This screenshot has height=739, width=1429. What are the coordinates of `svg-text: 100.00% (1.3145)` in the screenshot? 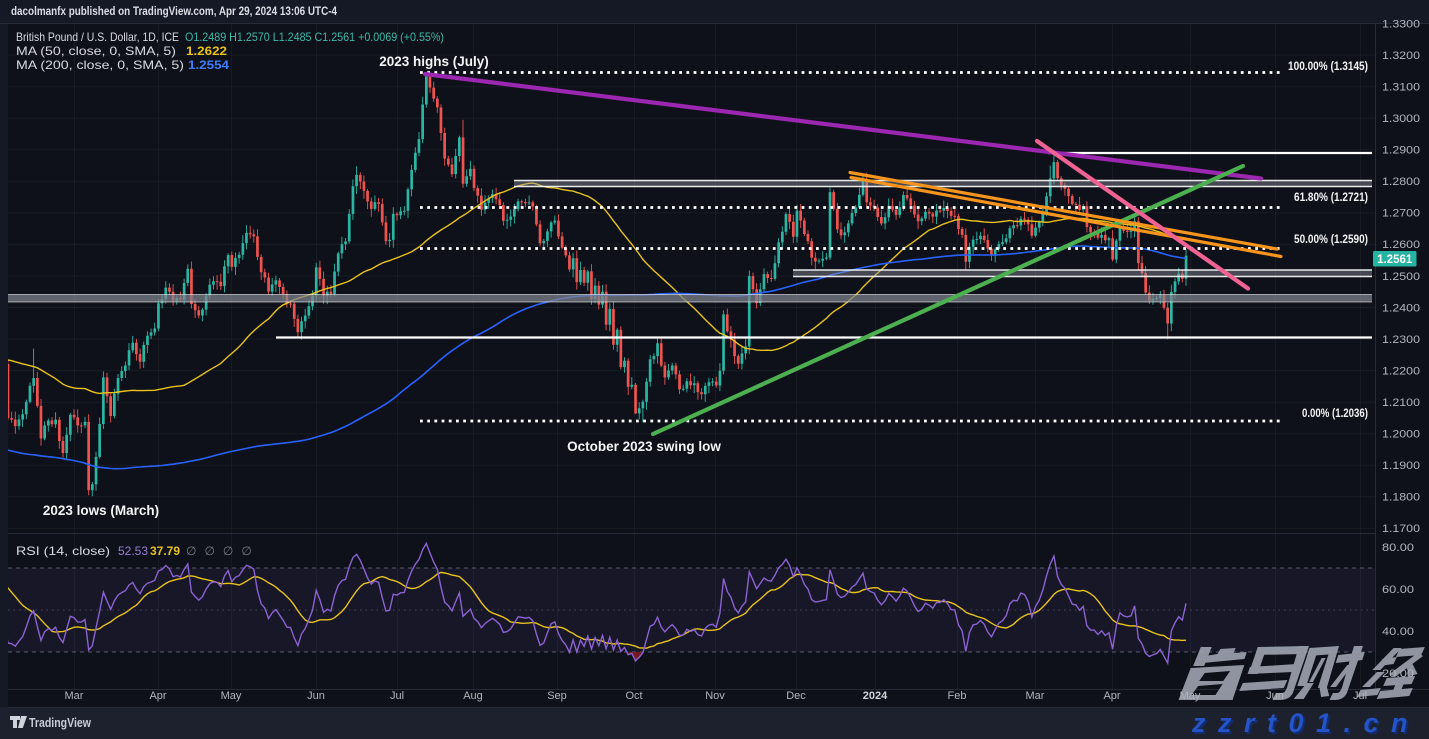 It's located at (1328, 66).